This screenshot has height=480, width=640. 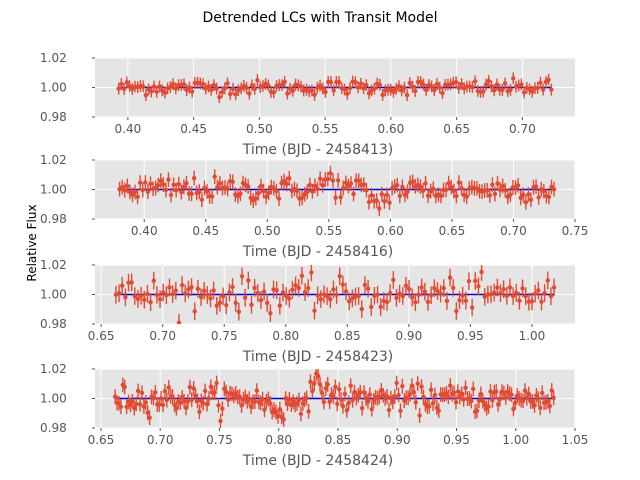 I want to click on chart-title: Detrended LCs with Transit Model, so click(x=320, y=18).